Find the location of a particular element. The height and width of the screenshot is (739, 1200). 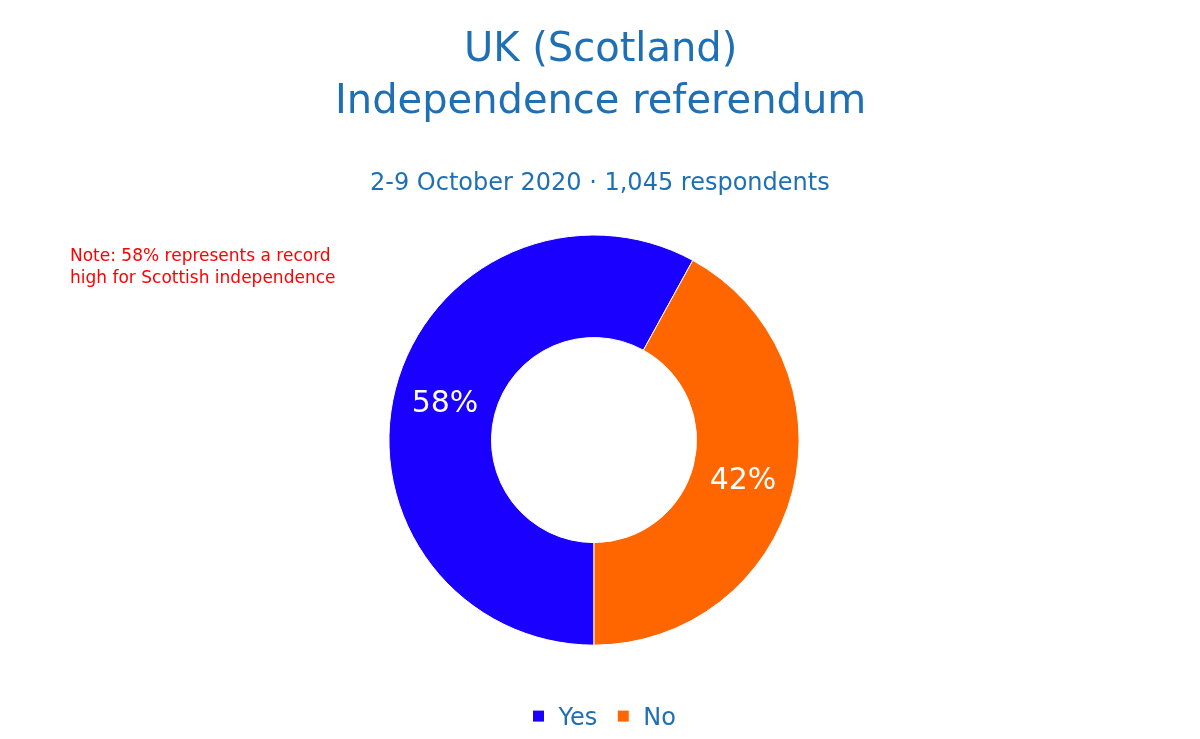

data-label: 58% is located at coordinates (445, 402).